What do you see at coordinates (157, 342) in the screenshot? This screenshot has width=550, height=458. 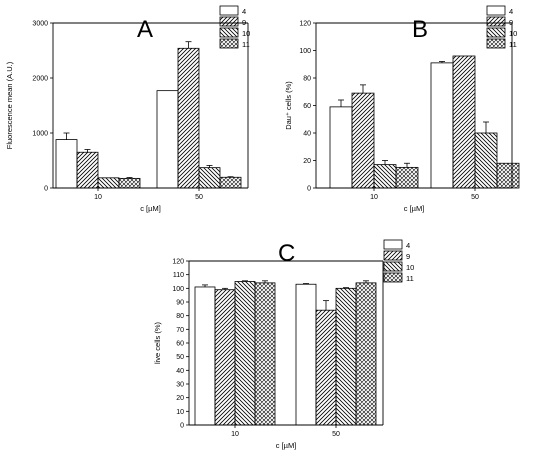 I see `y-axis-label: live cells (%)` at bounding box center [157, 342].